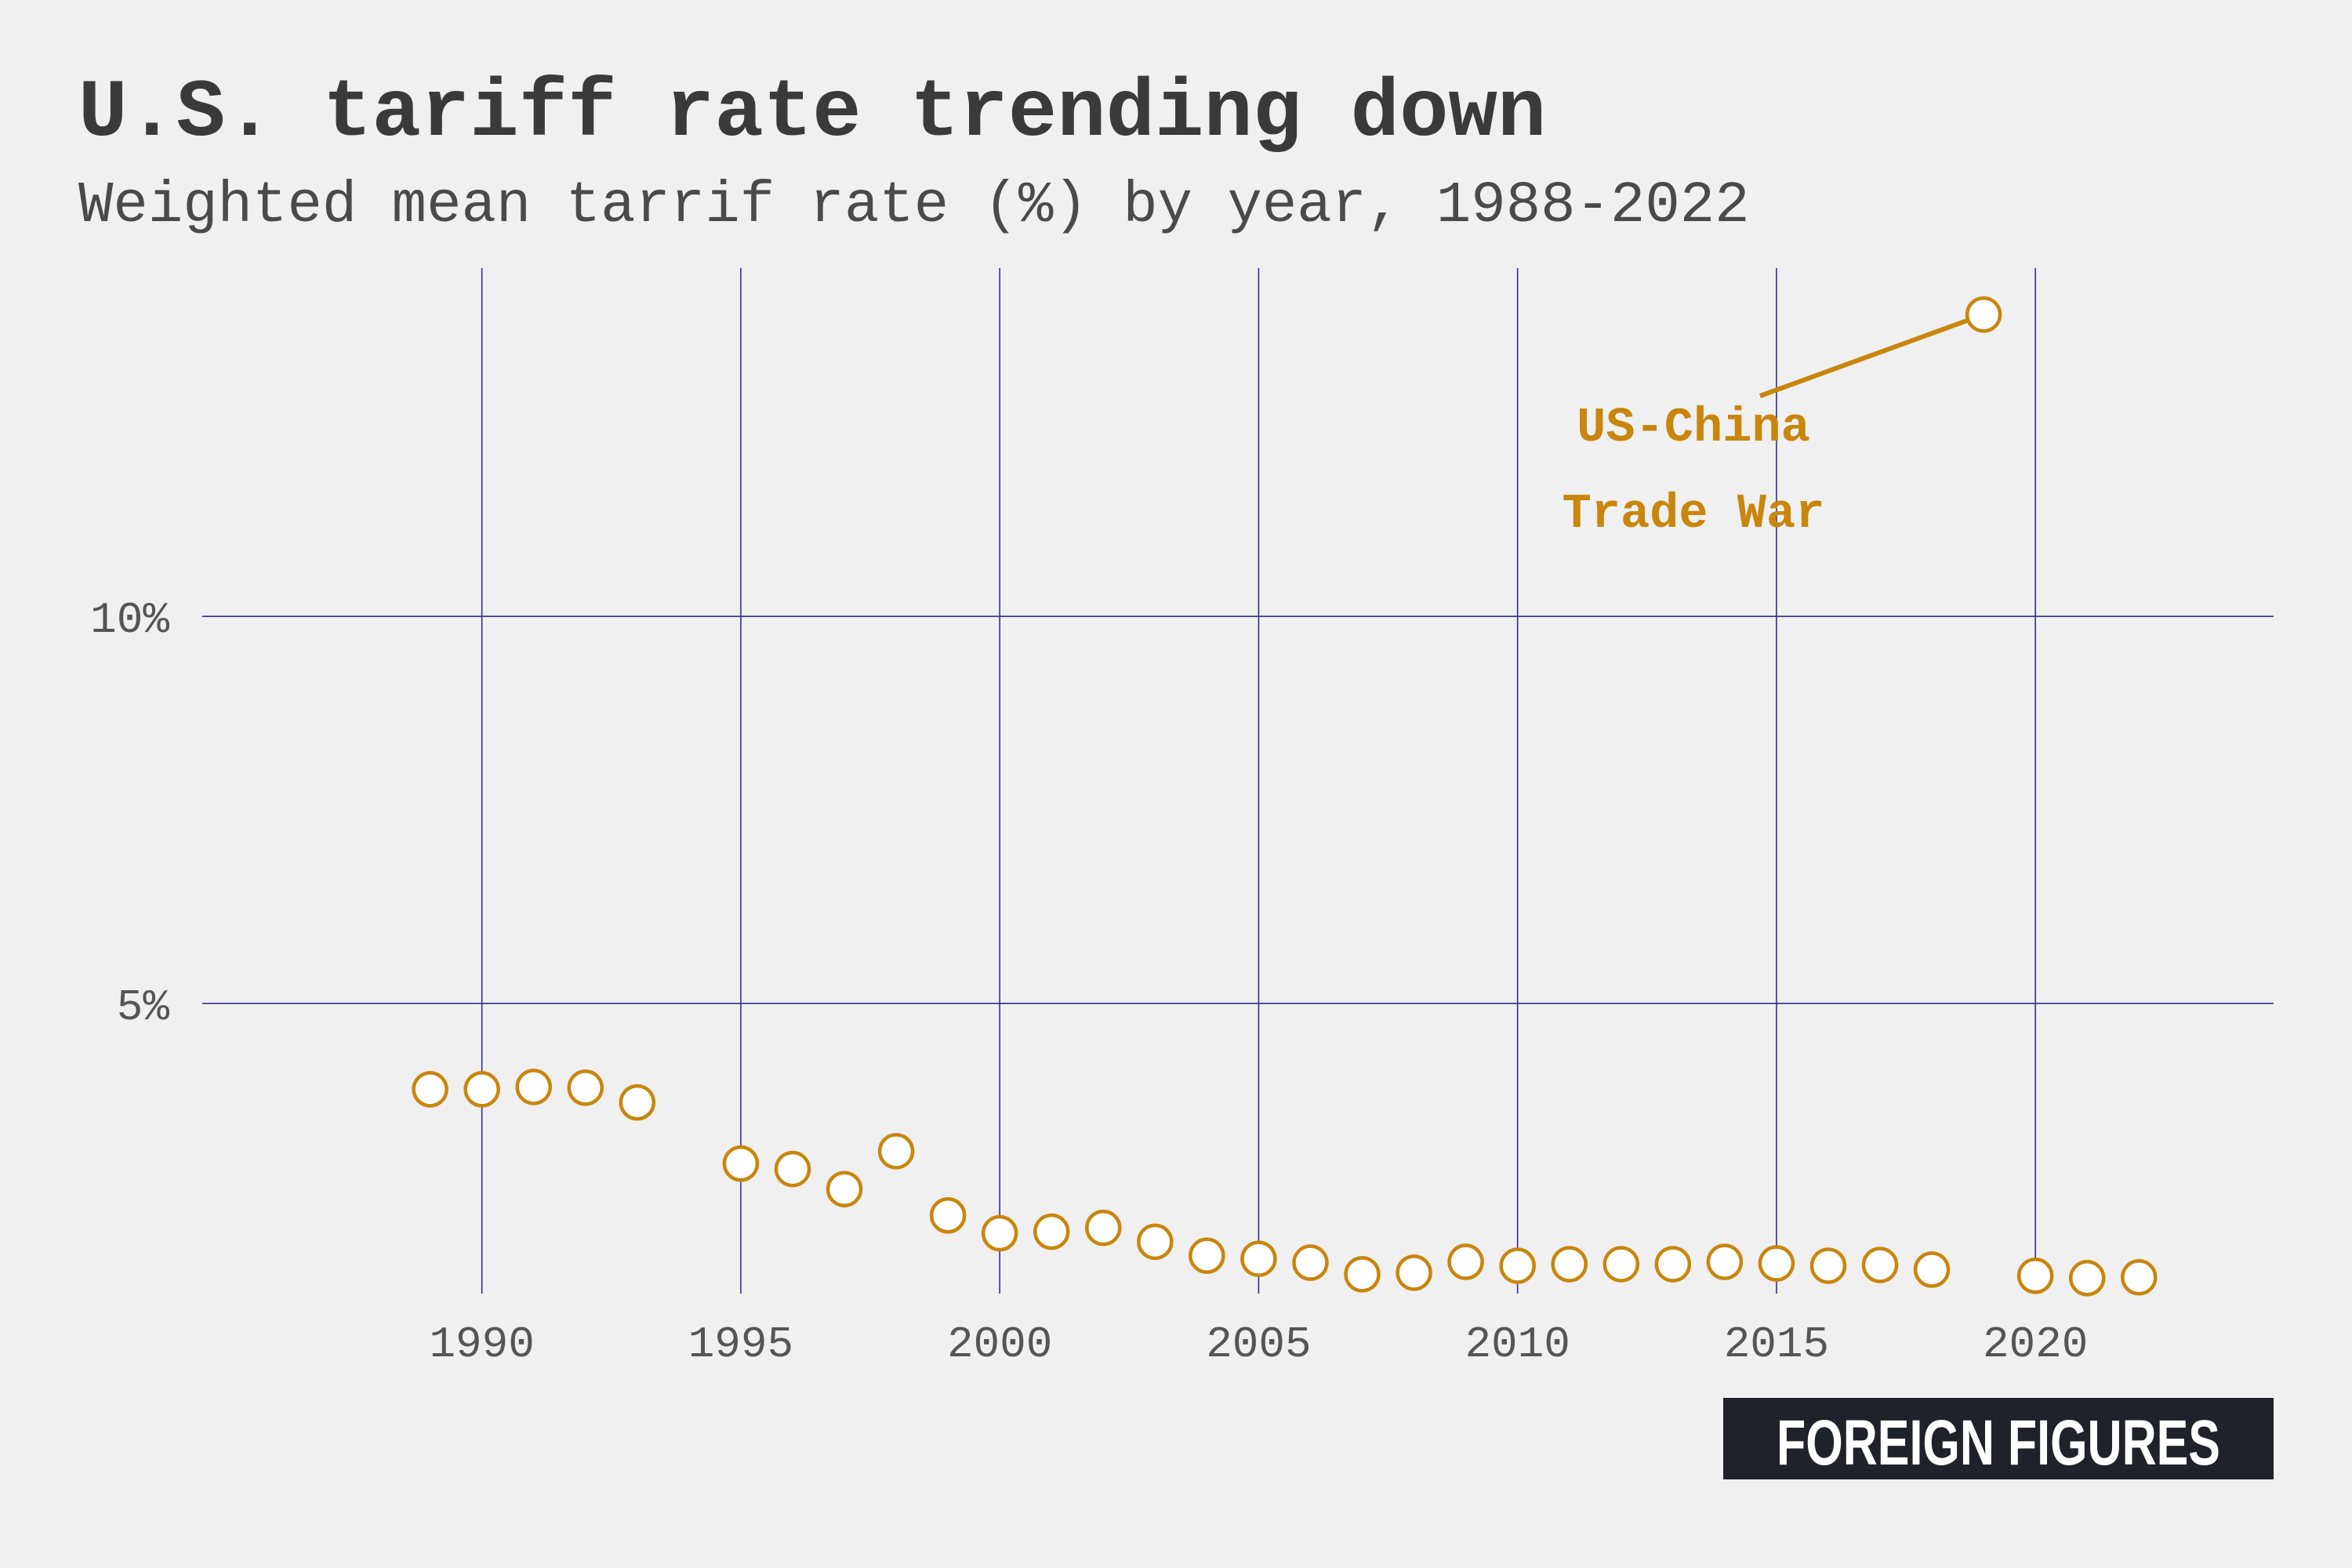 The image size is (2352, 1568). I want to click on data-point-1991, so click(533, 1087).